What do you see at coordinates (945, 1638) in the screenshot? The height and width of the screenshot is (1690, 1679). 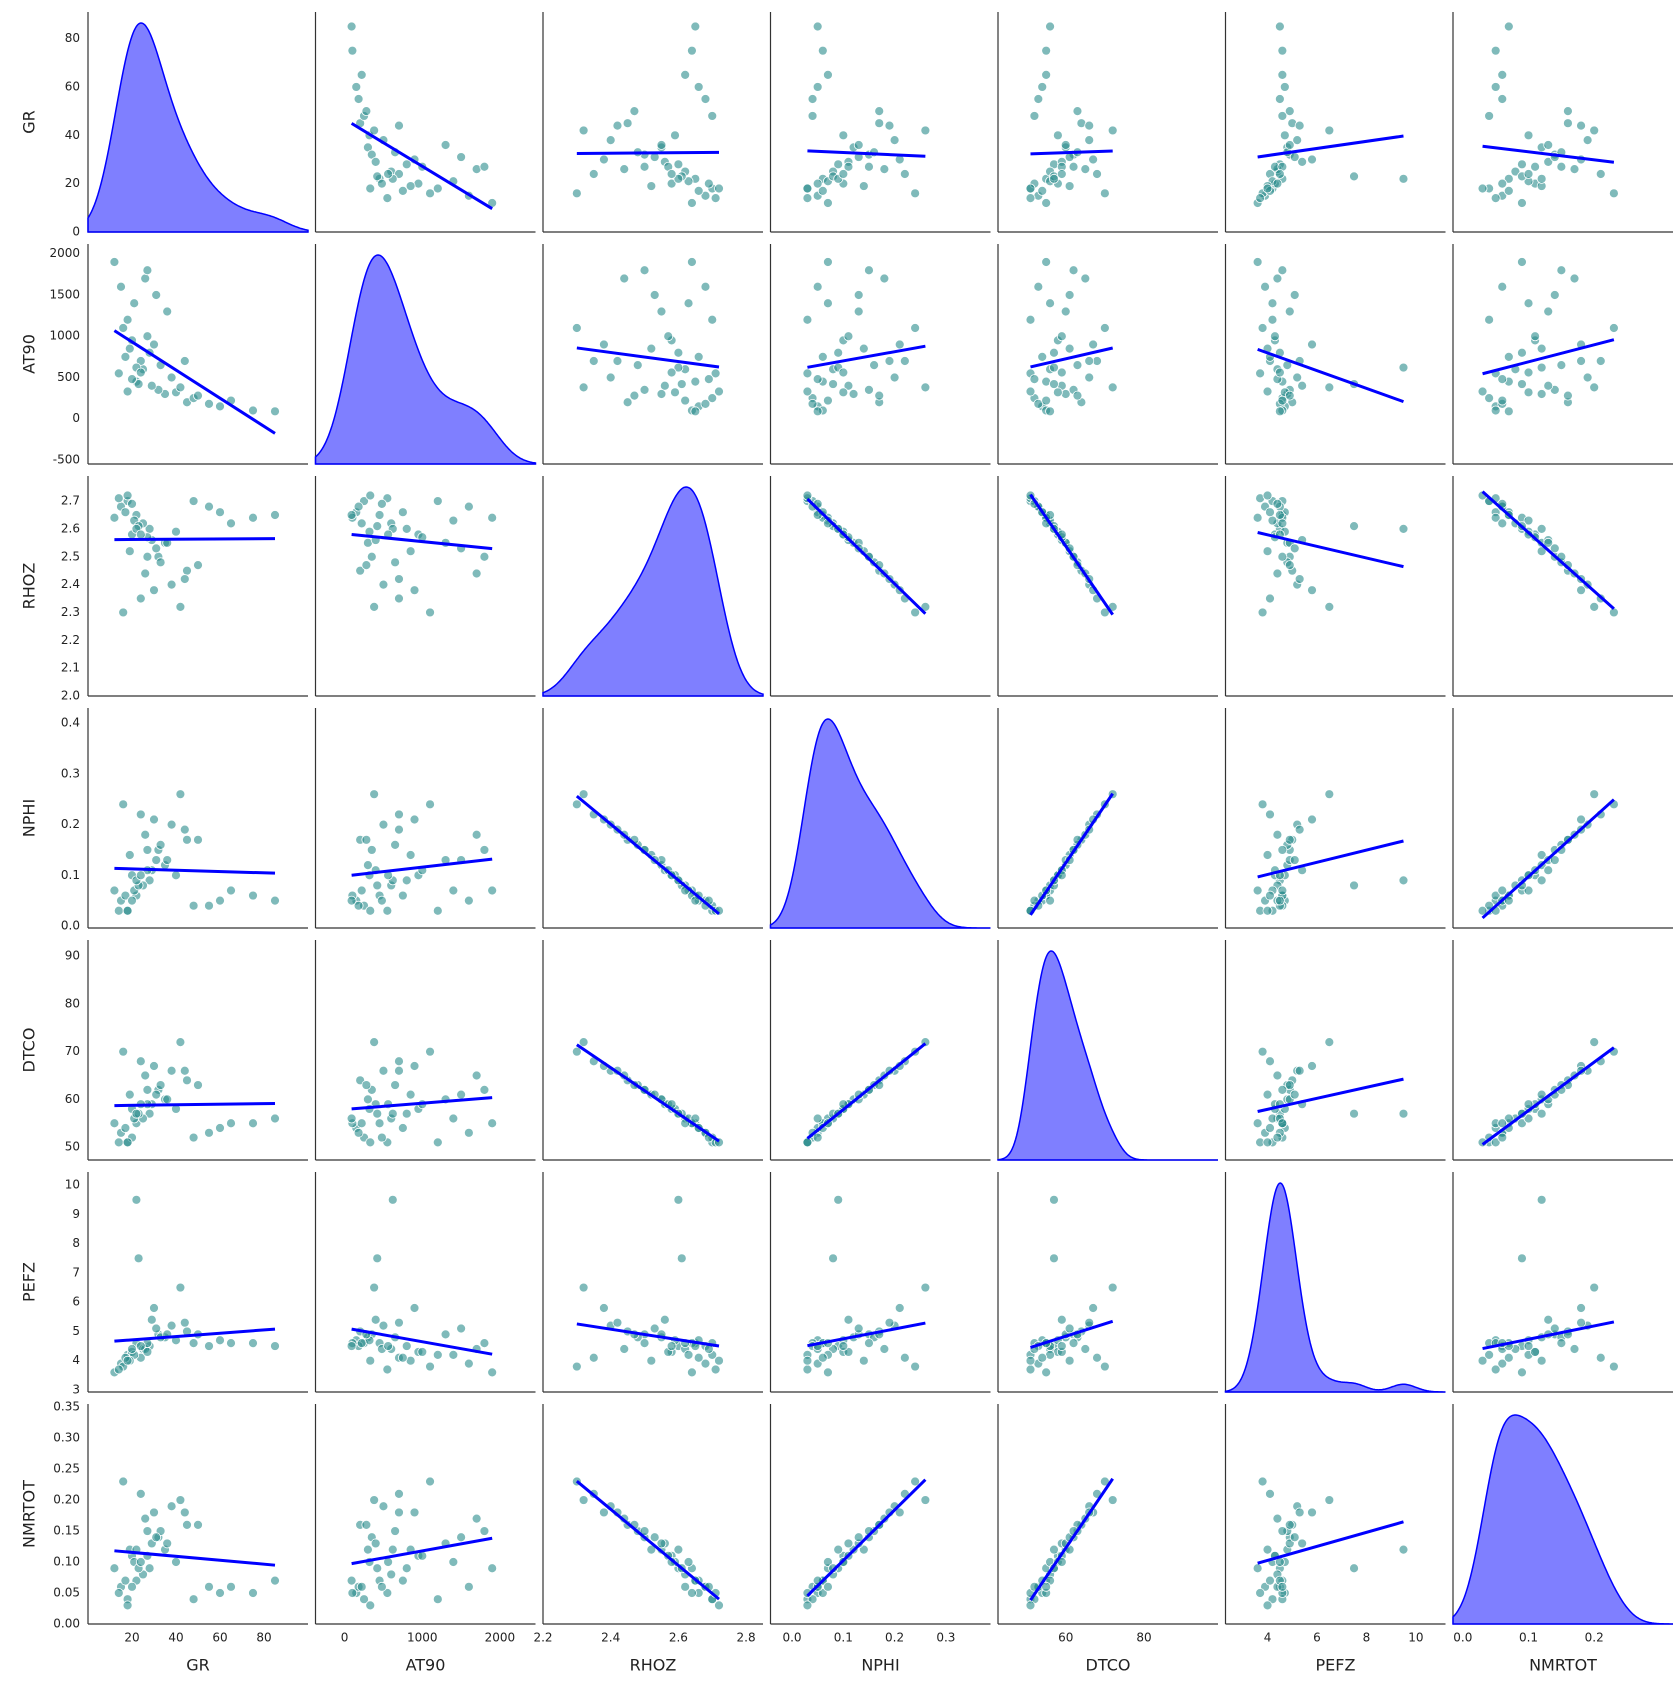 I see `x-tick-label: 0.3` at bounding box center [945, 1638].